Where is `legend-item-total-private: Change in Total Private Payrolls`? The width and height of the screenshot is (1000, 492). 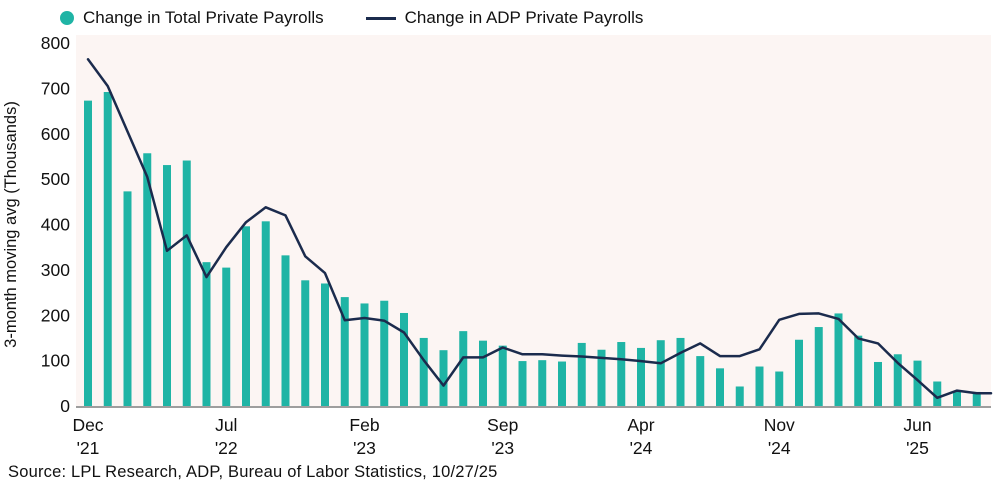 legend-item-total-private: Change in Total Private Payrolls is located at coordinates (192, 18).